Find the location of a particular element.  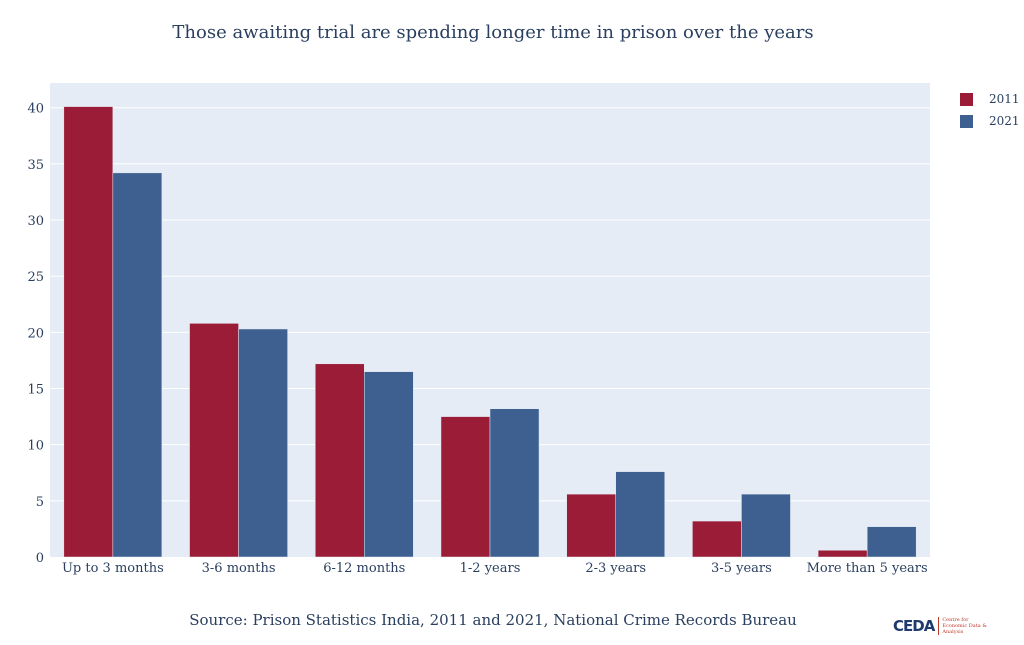

x-tick-label: 6-12 months is located at coordinates (364, 568).